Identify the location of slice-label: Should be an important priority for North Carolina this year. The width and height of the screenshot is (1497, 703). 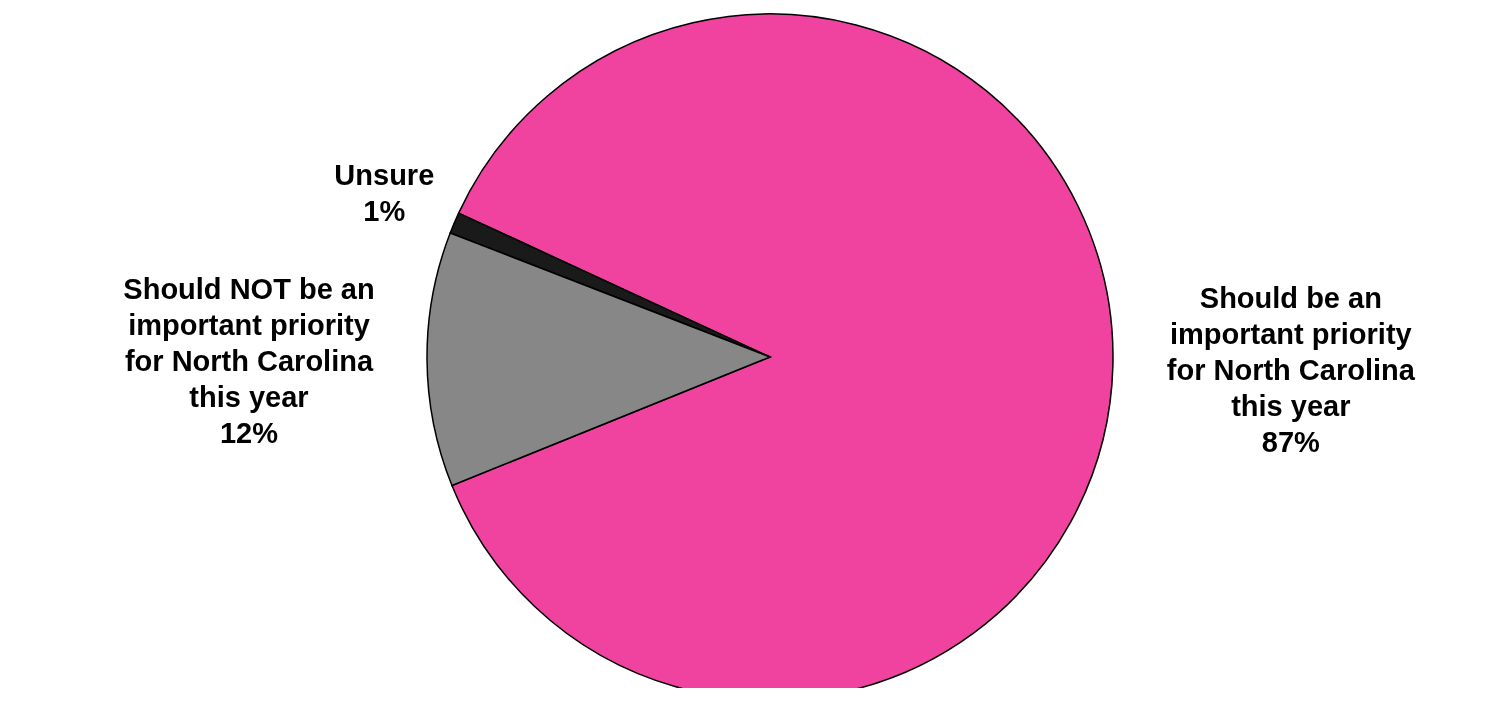
(1291, 351).